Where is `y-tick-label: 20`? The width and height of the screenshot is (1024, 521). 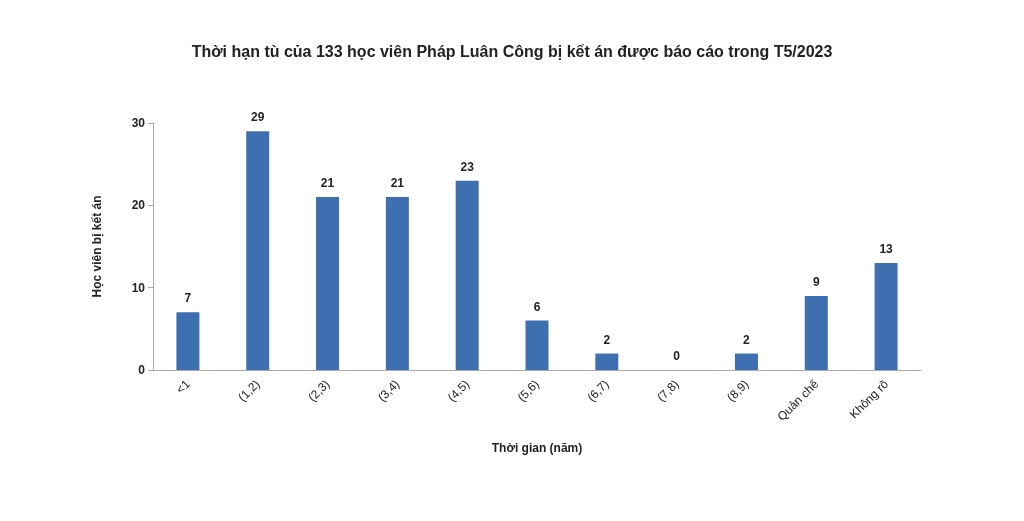 y-tick-label: 20 is located at coordinates (138, 205).